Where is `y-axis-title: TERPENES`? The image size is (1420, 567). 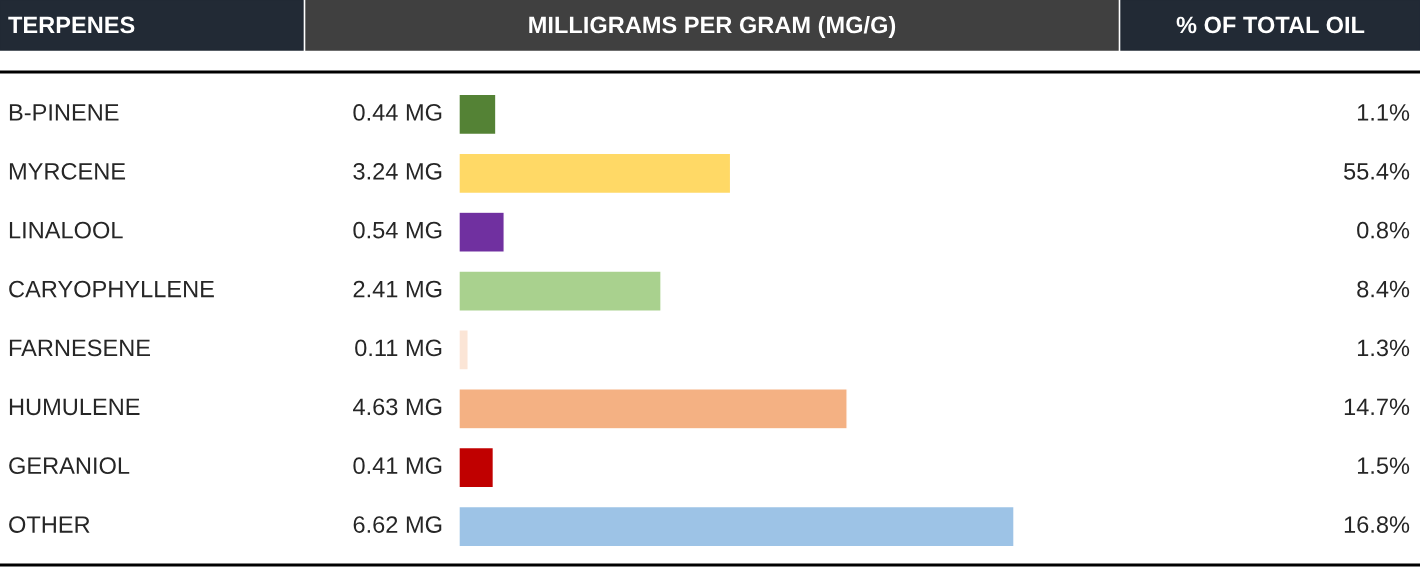
y-axis-title: TERPENES is located at coordinates (71, 25).